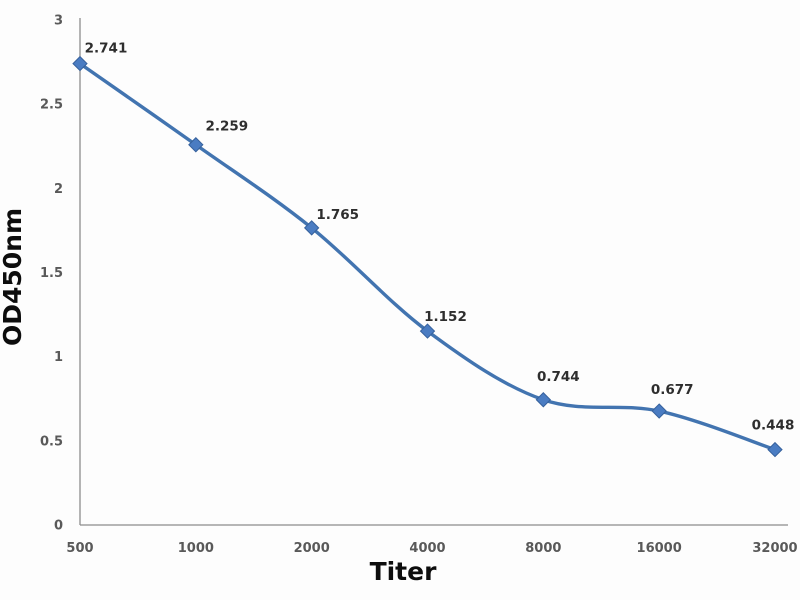 This screenshot has height=600, width=800. Describe the element at coordinates (659, 548) in the screenshot. I see `x-tick-label: 16000` at that location.